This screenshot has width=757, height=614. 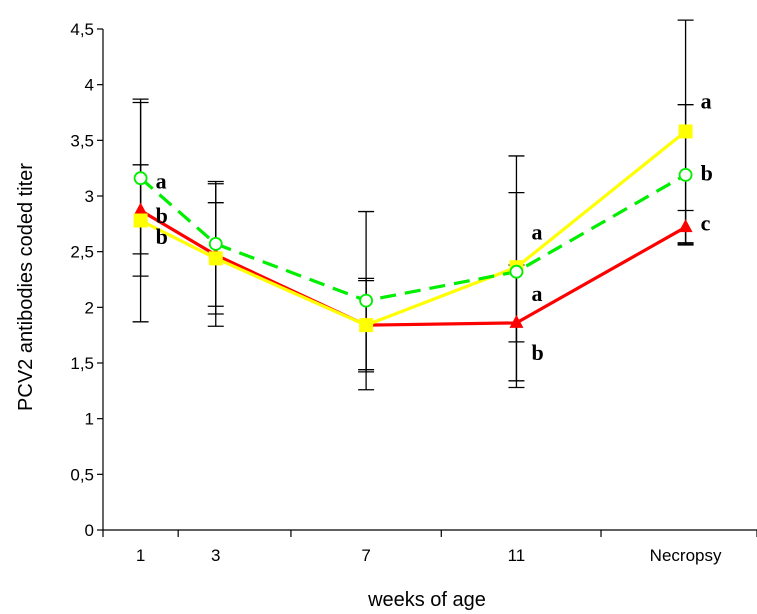 I want to click on y-tick-label: 0, so click(x=89, y=530).